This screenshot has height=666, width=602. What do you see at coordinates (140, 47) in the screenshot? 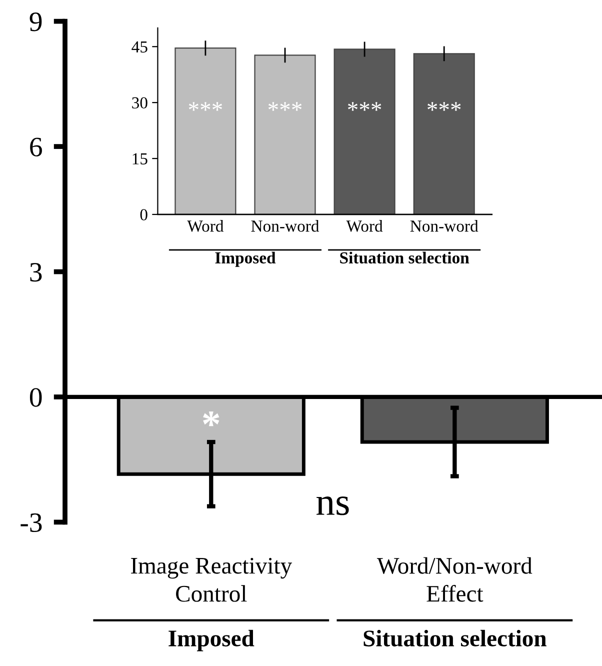
I see `y-tick-label: 45` at bounding box center [140, 47].